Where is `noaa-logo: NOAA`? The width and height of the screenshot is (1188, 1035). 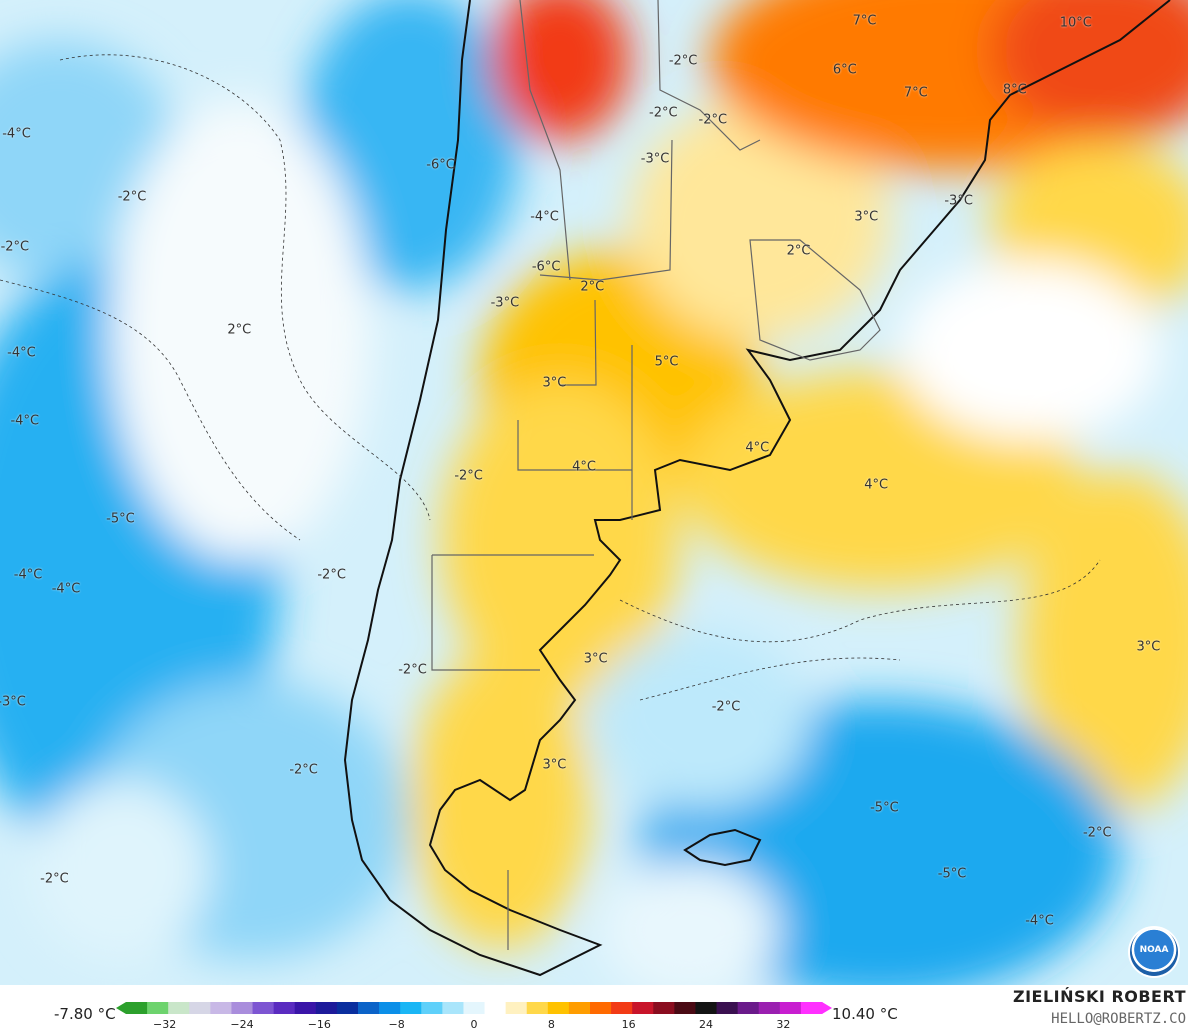
noaa-logo: NOAA is located at coordinates (1154, 952).